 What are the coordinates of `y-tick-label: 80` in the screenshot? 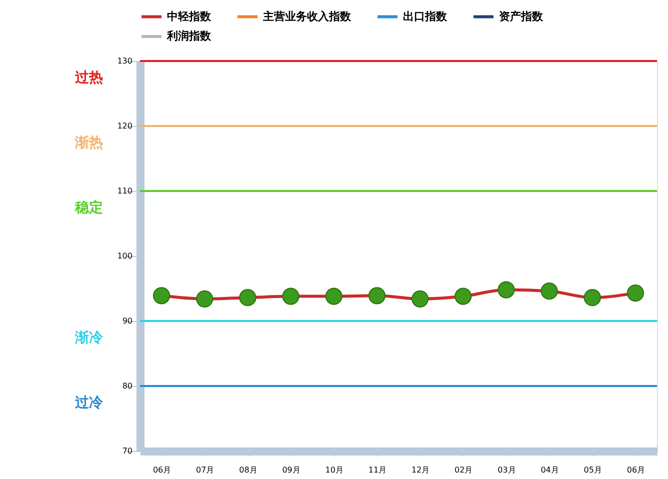 It's located at (127, 386).